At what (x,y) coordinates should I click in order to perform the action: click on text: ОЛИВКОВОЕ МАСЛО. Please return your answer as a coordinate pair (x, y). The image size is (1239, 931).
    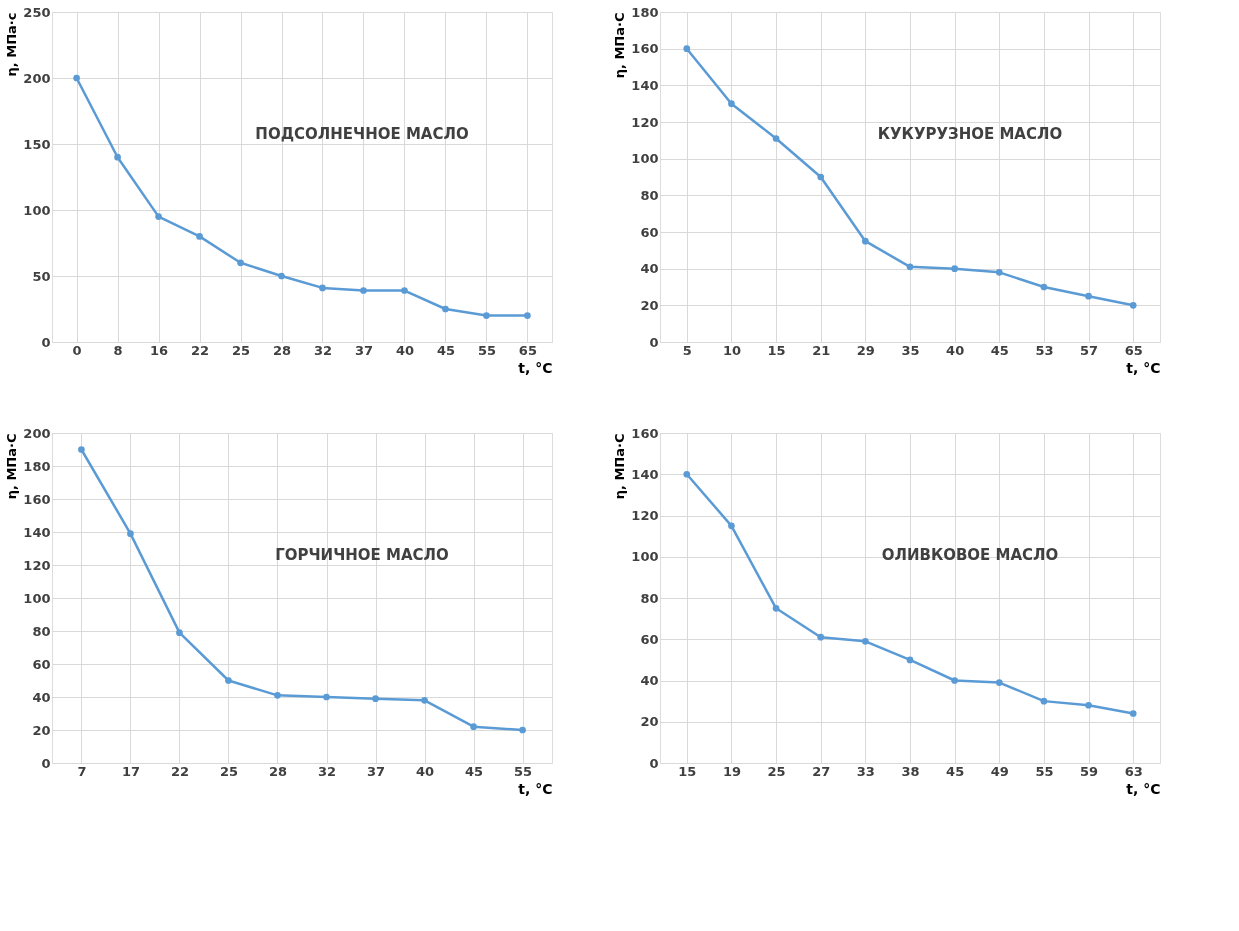
    Looking at the image, I should click on (970, 555).